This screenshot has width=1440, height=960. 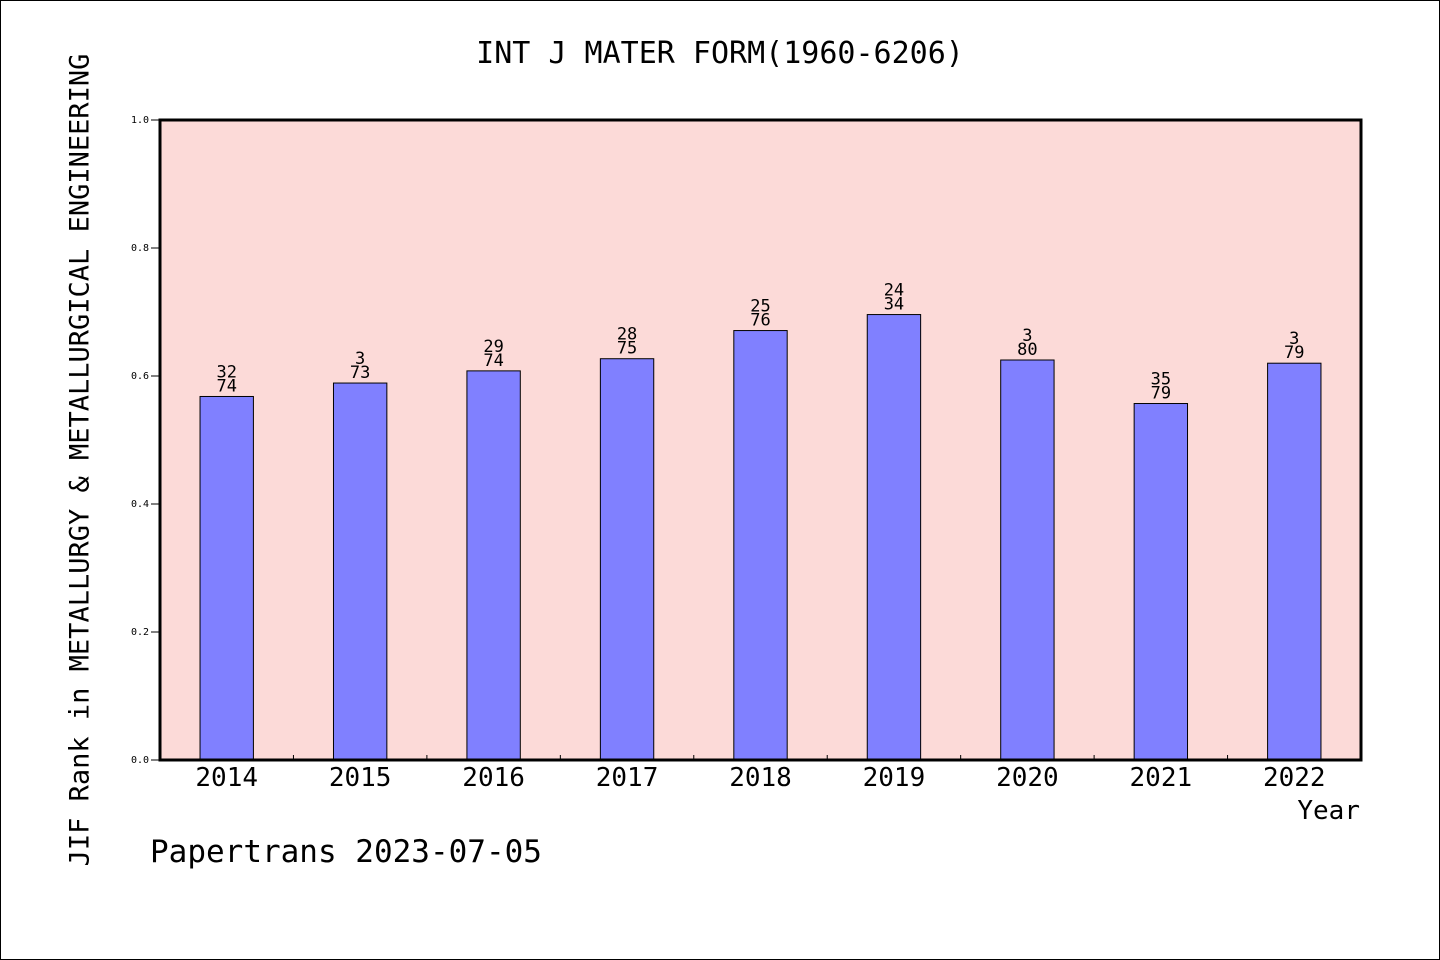 What do you see at coordinates (627, 335) in the screenshot?
I see `rank-label-top-2017: 28` at bounding box center [627, 335].